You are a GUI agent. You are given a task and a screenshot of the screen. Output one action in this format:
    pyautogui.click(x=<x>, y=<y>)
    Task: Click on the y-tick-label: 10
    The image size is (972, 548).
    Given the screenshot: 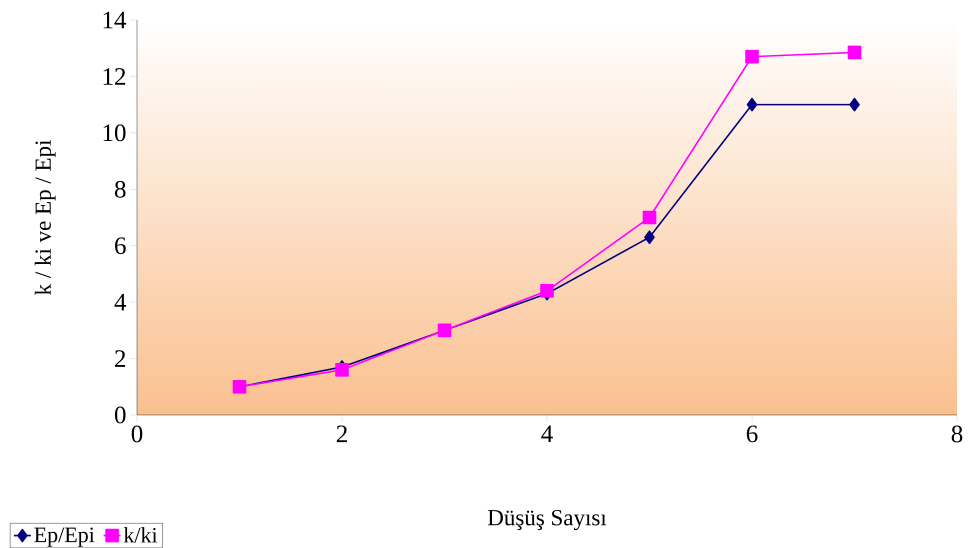 What is the action you would take?
    pyautogui.click(x=115, y=133)
    